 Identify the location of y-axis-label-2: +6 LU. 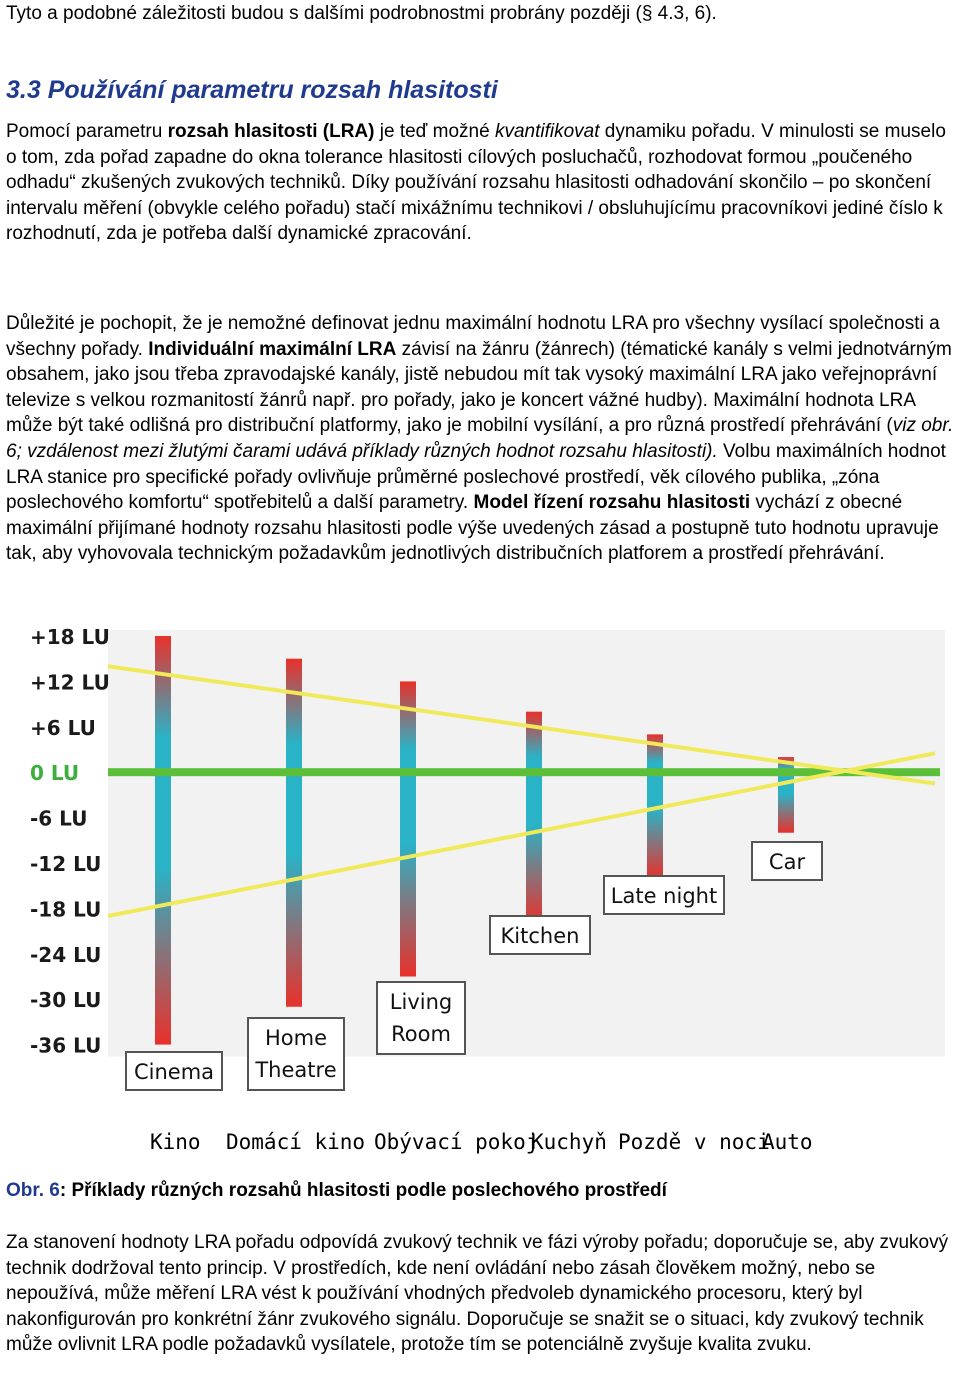
(63, 728).